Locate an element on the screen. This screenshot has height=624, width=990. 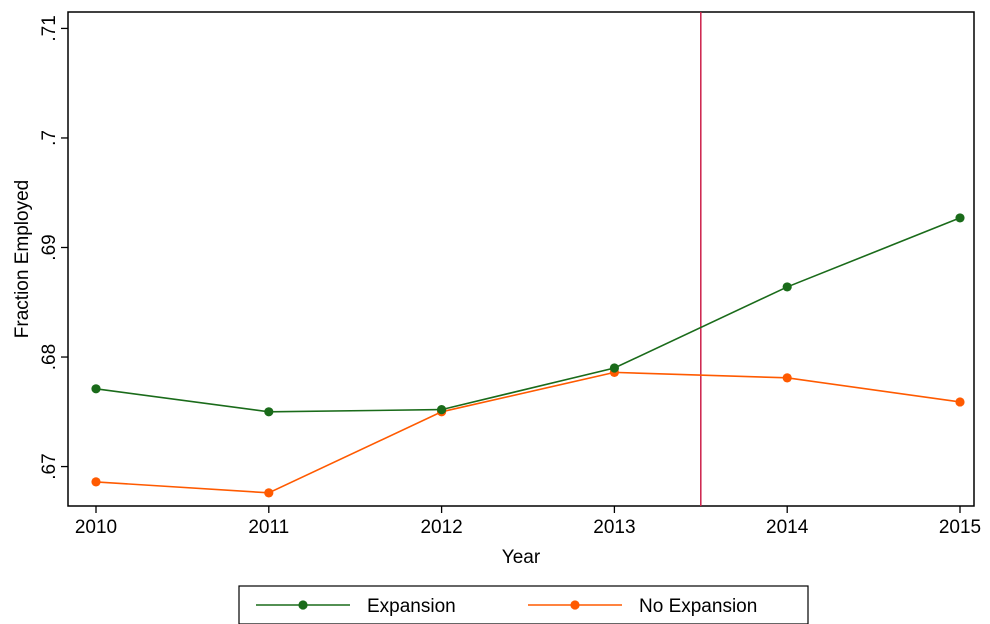
legend-label: No Expansion is located at coordinates (698, 606).